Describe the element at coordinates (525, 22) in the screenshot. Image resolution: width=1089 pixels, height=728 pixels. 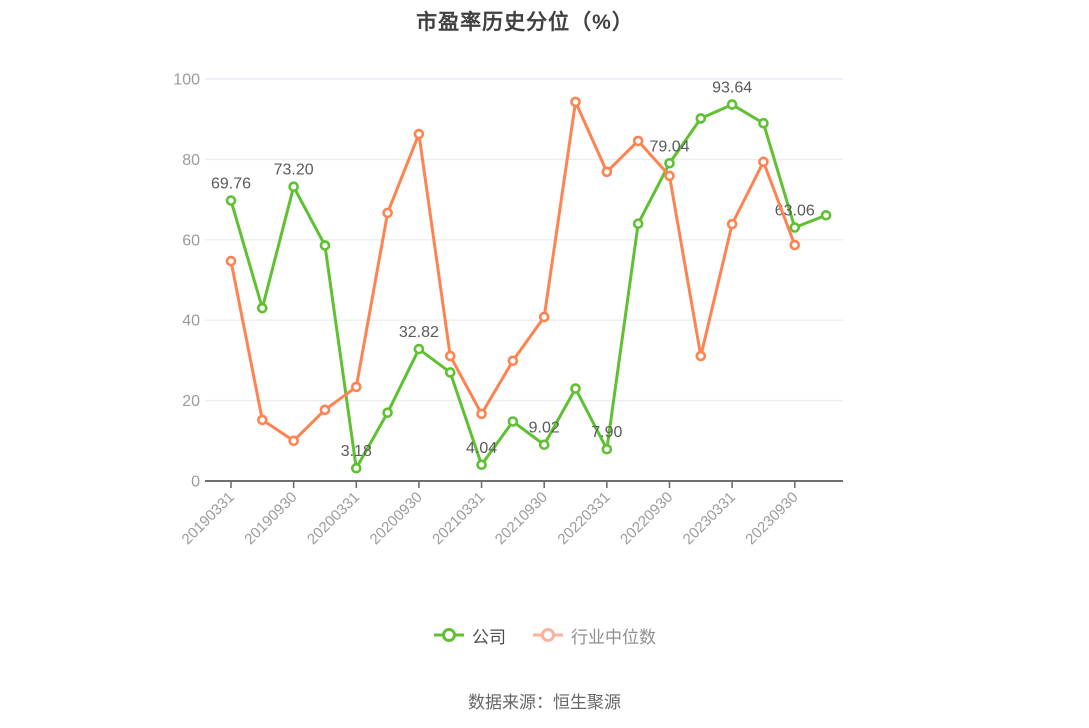
I see `page-title: 市盈率历史分位（%）` at that location.